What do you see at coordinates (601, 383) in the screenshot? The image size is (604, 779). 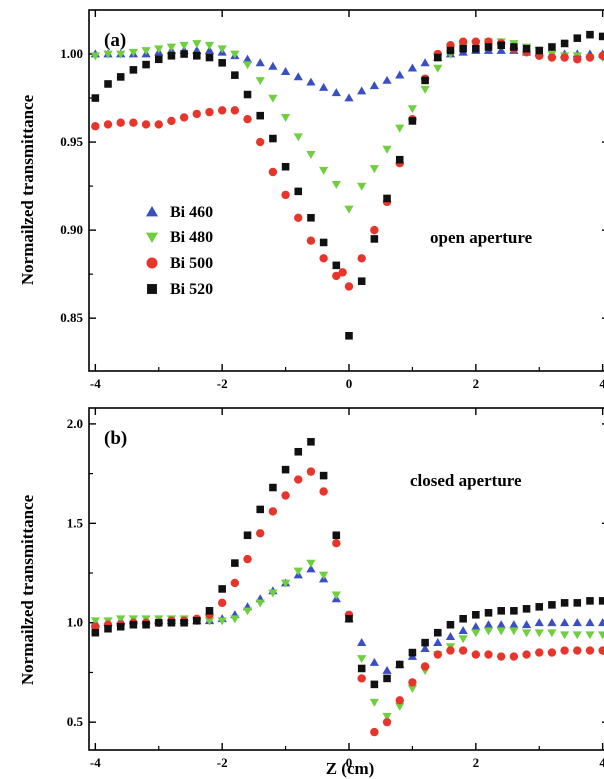 I see `x-tick-label-a: 4` at bounding box center [601, 383].